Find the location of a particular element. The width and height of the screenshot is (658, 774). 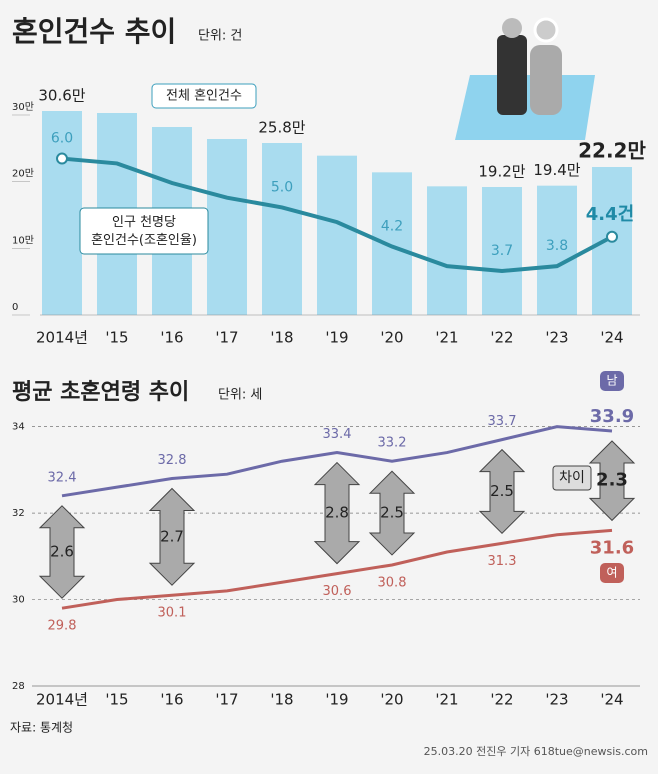

age-value-label: 30.1 is located at coordinates (172, 613).